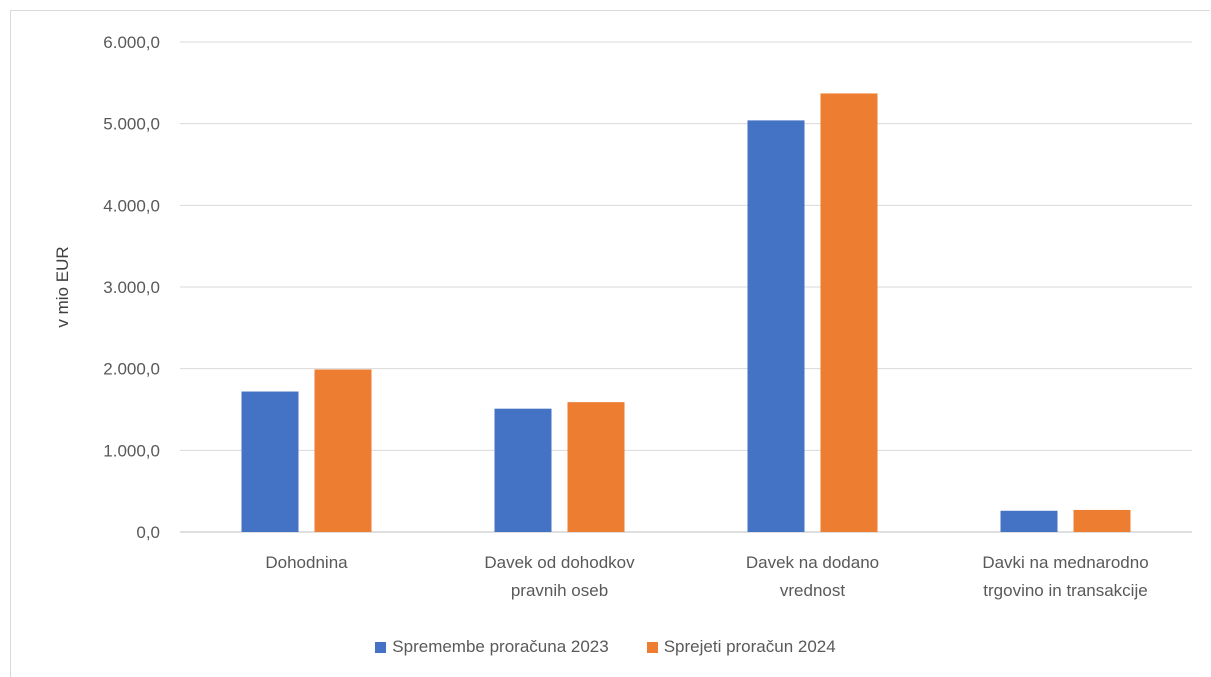 Image resolution: width=1211 pixels, height=677 pixels. I want to click on legend-swatch-2023, so click(381, 647).